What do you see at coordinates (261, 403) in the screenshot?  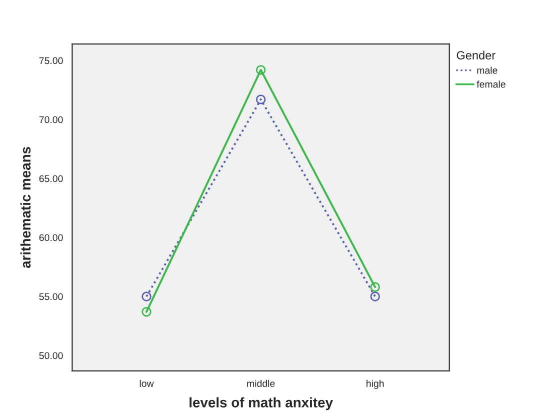 I see `x-axis-title: levels of math anxitey` at bounding box center [261, 403].